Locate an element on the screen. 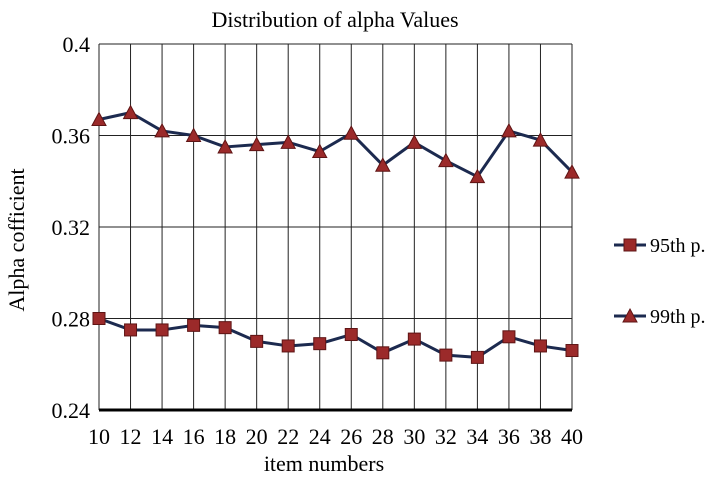  x-tick-label: 26 is located at coordinates (351, 436).